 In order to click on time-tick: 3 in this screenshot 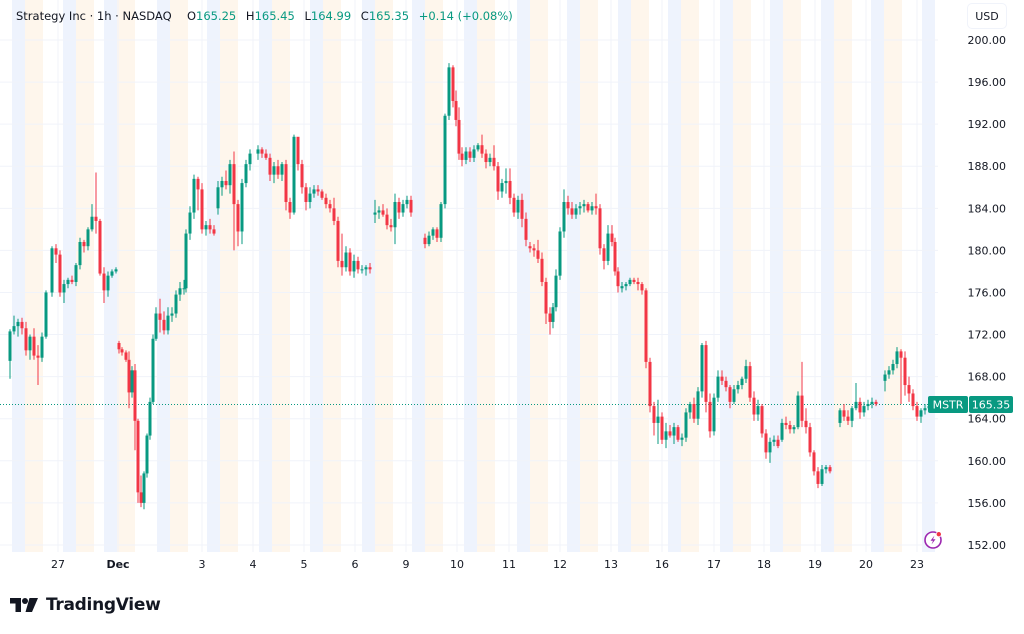, I will do `click(202, 564)`.